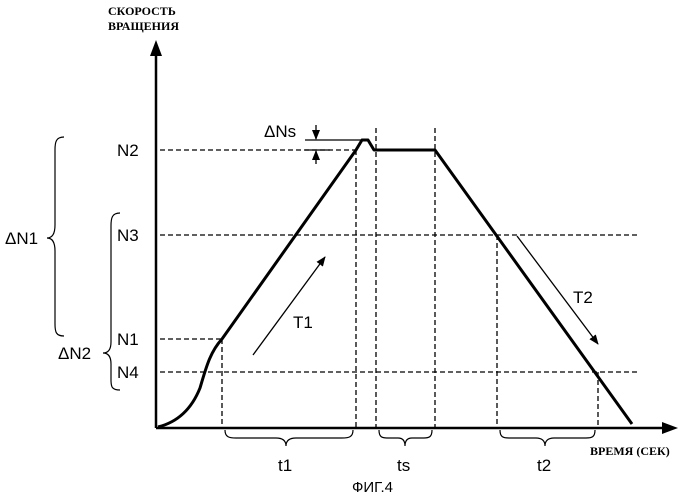 This screenshot has height=497, width=699. What do you see at coordinates (55, 236) in the screenshot?
I see `delta-n1-brace` at bounding box center [55, 236].